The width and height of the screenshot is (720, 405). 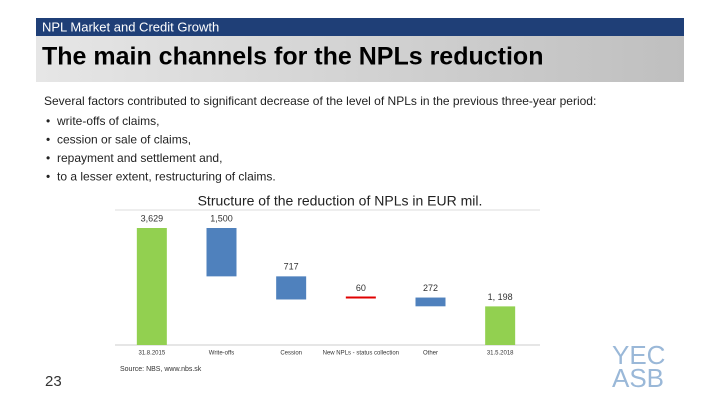 What do you see at coordinates (161, 369) in the screenshot?
I see `source: Source: NBS, www.nbs.sk` at bounding box center [161, 369].